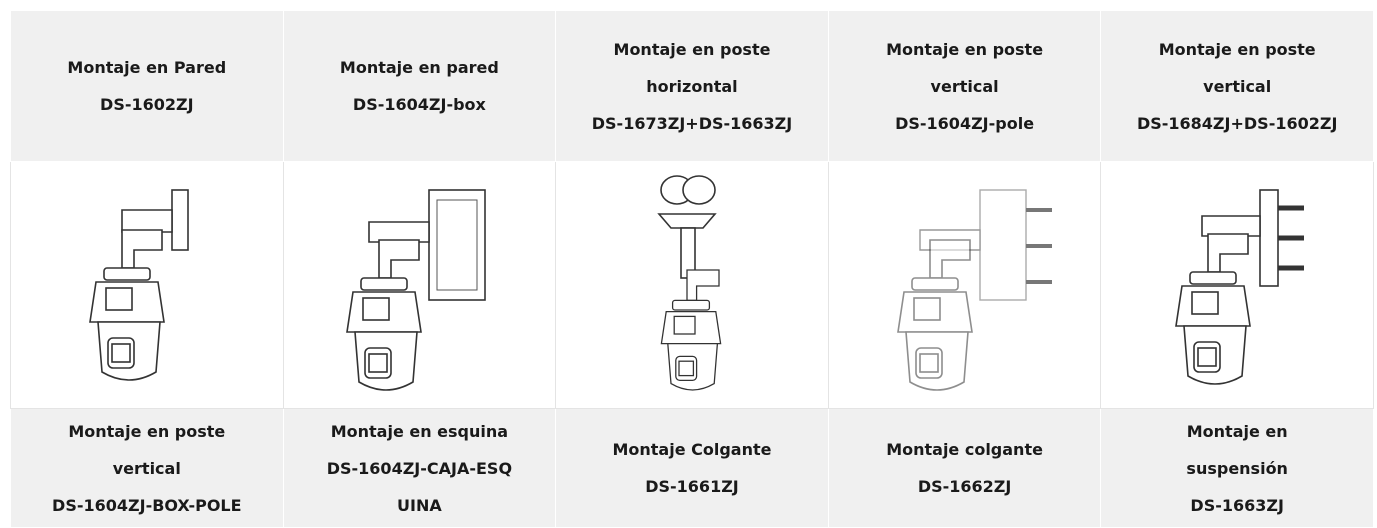 The image size is (1377, 528). Describe the element at coordinates (147, 104) in the screenshot. I see `cell-text: DS-1602ZJ` at that location.